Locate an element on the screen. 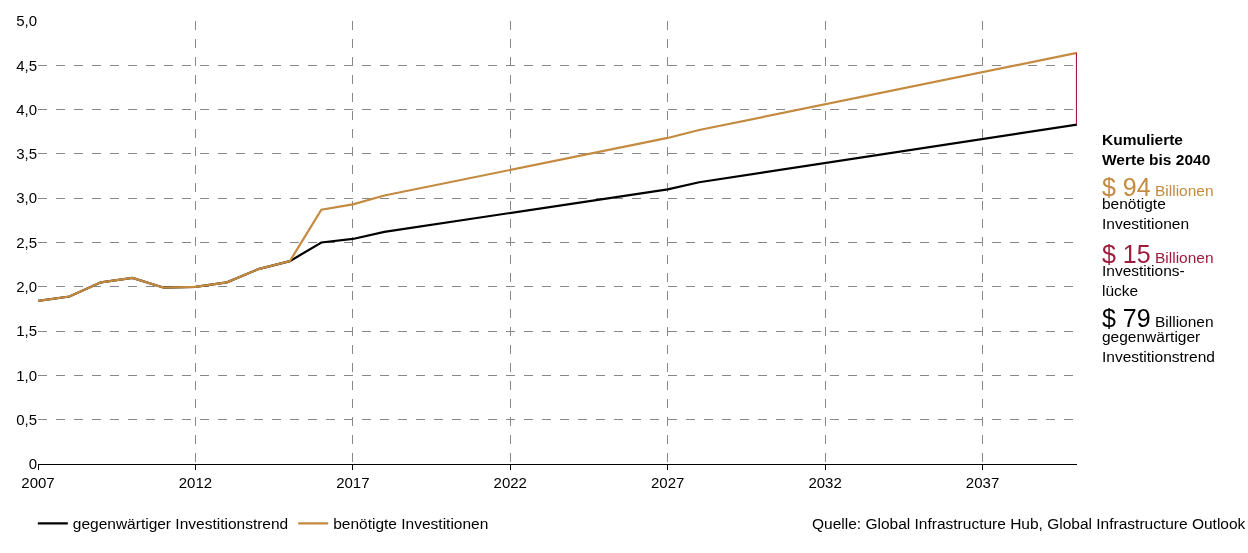 The width and height of the screenshot is (1248, 553). y-tick-label: 3,5 is located at coordinates (26, 154).